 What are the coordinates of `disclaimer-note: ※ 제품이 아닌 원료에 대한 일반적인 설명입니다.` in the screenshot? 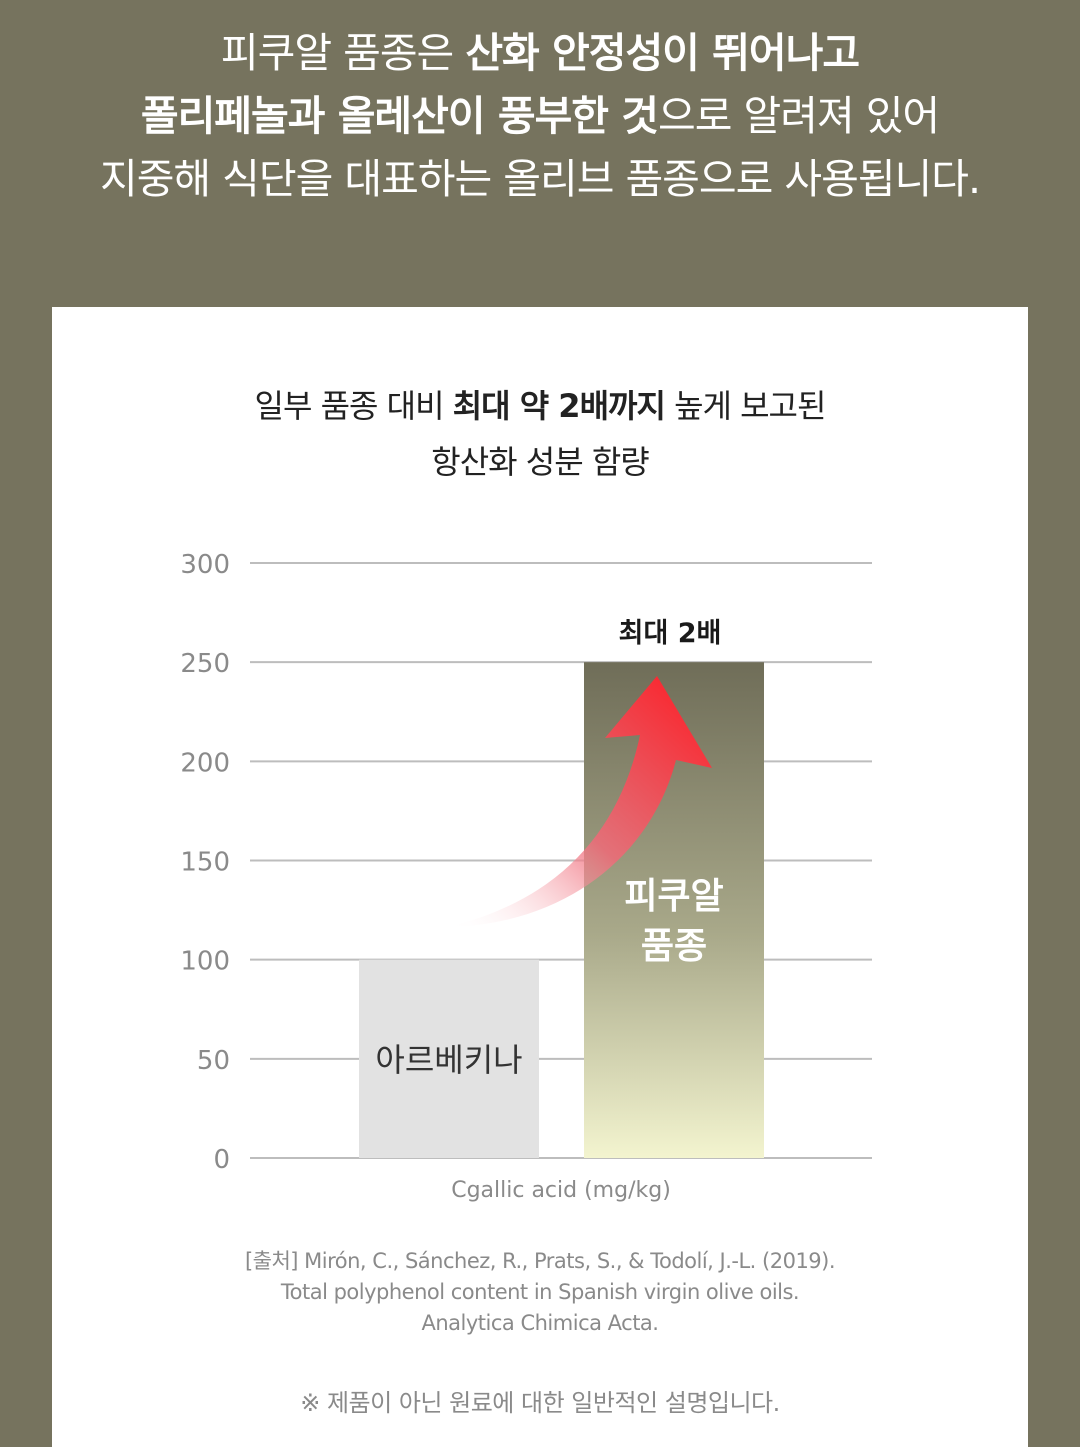 It's located at (540, 1403).